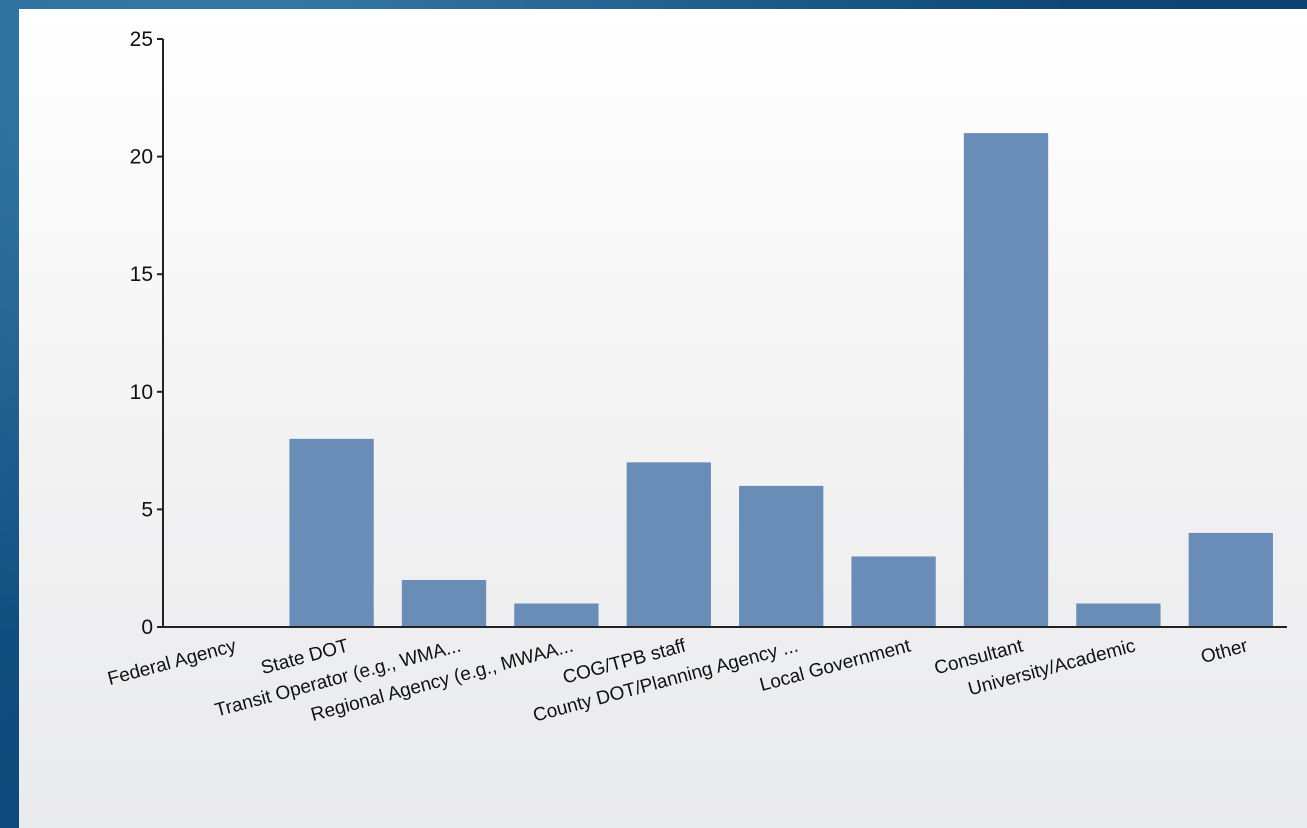  I want to click on y-tick-label: 15, so click(141, 274).